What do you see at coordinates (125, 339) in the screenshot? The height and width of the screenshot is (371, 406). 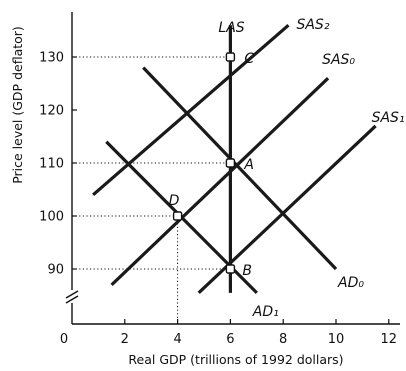 I see `x-tick-label: 2` at bounding box center [125, 339].